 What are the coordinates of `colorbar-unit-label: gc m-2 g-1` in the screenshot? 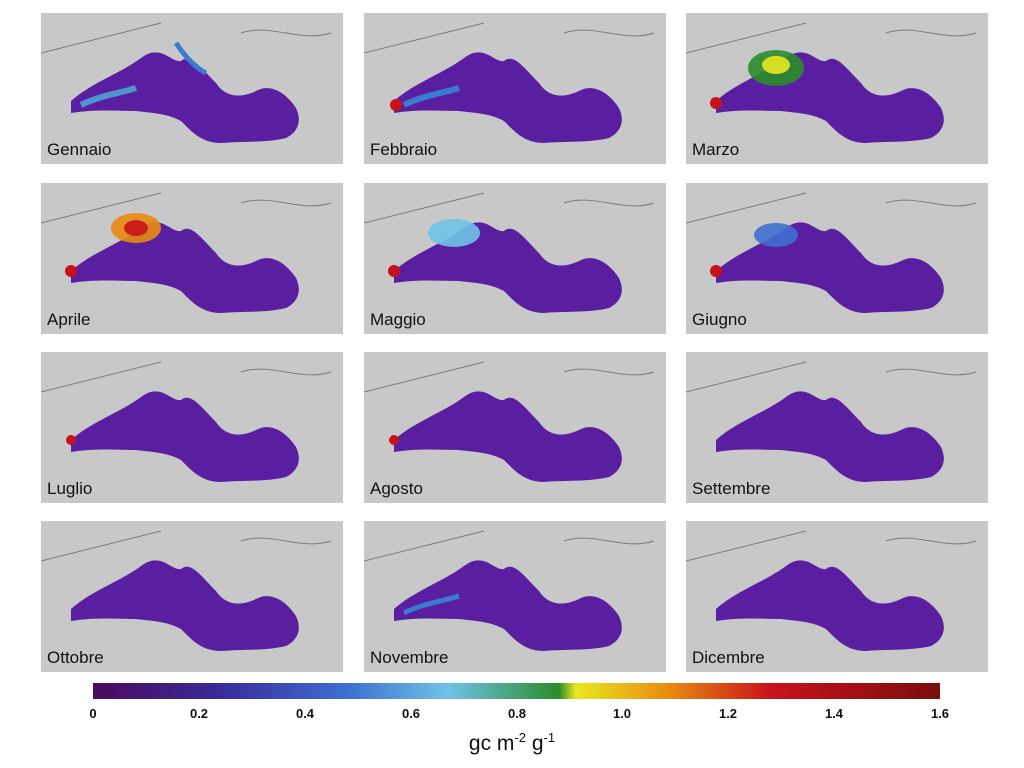 It's located at (512, 742).